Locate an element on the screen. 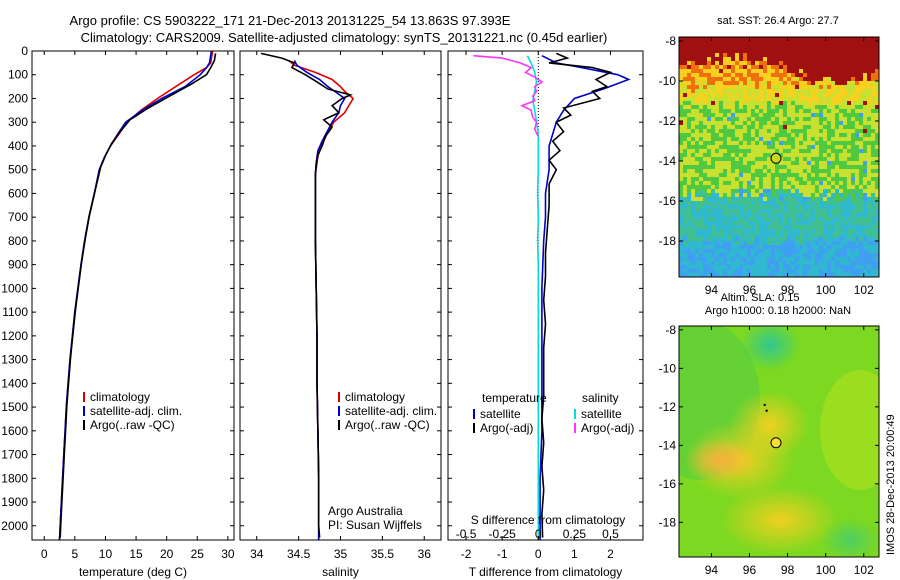 The image size is (900, 580). diff-legend-salinity-title: salinity is located at coordinates (600, 398).